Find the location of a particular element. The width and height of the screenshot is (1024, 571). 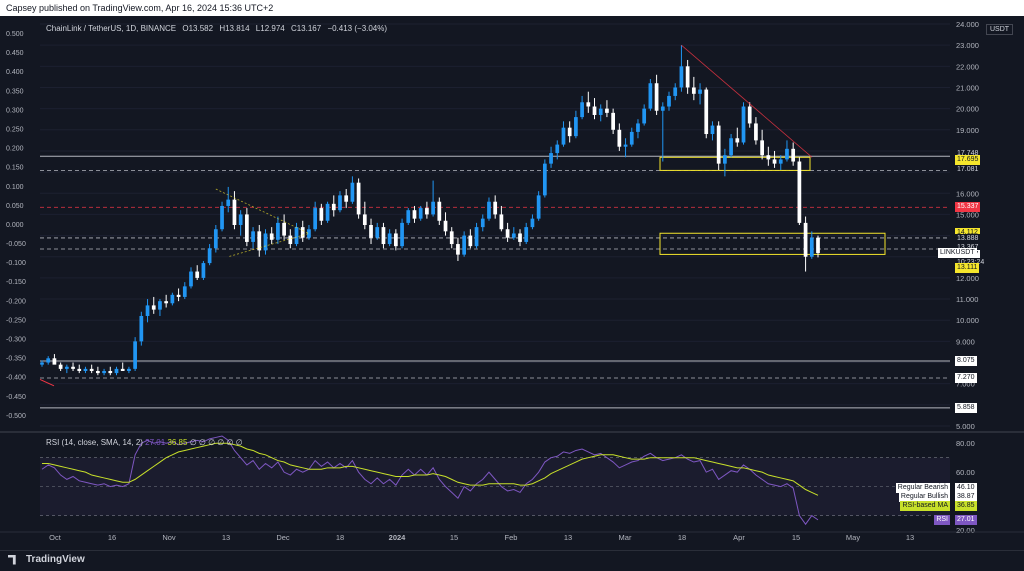

price-tag: 14.112 is located at coordinates (967, 233).